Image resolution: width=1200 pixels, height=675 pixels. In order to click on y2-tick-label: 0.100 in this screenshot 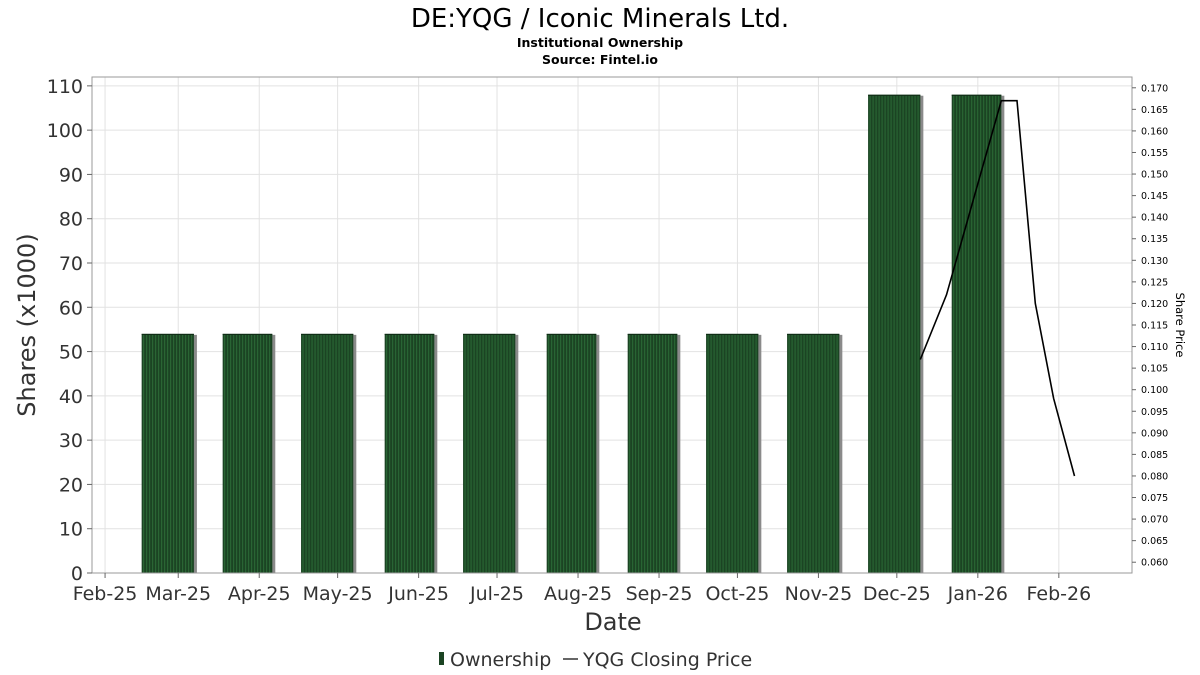, I will do `click(1154, 390)`.